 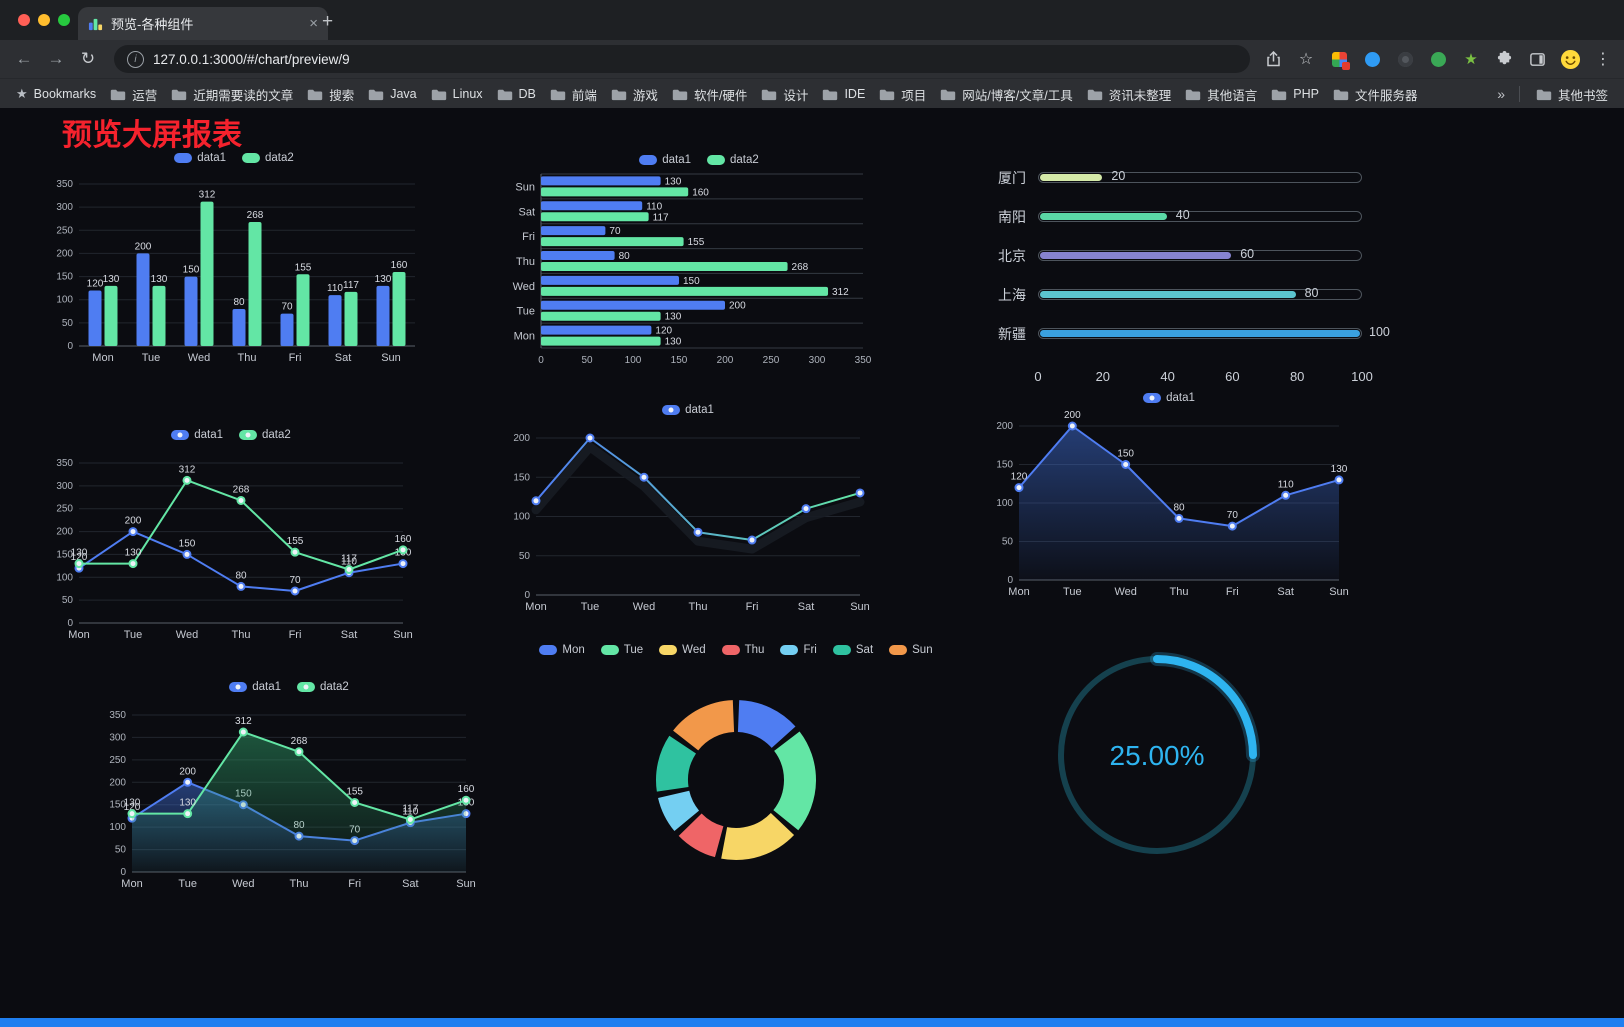 I want to click on bookmarks-overflow-icon: », so click(x=1501, y=94).